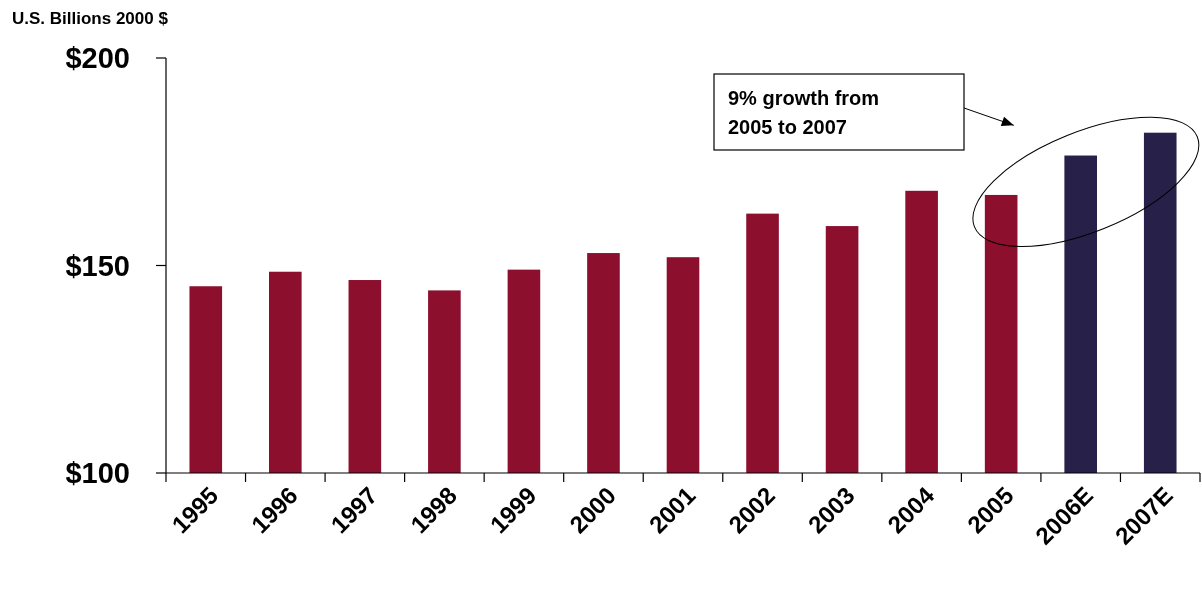  I want to click on annotation: 9% growth from 2005 to 2007, so click(804, 112).